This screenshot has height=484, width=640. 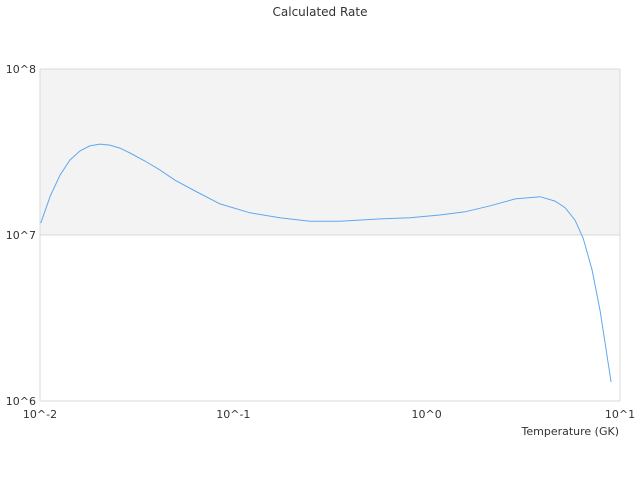 What do you see at coordinates (320, 12) in the screenshot?
I see `chart-title: Calculated Rate` at bounding box center [320, 12].